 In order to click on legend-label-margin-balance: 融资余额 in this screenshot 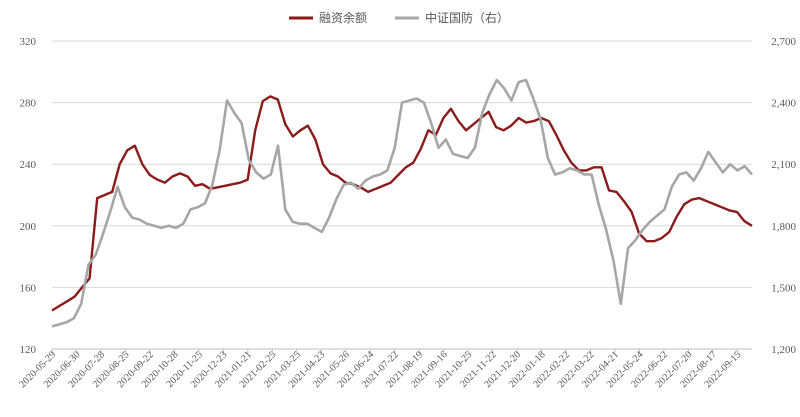, I will do `click(343, 17)`.